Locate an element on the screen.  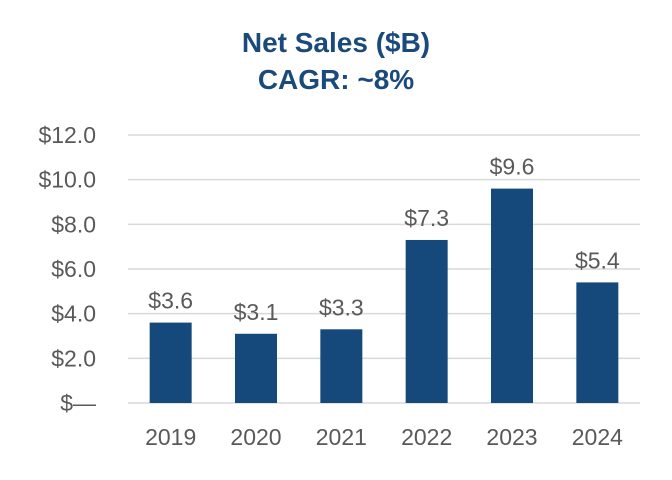
x-tick-label: 2020 is located at coordinates (255, 437).